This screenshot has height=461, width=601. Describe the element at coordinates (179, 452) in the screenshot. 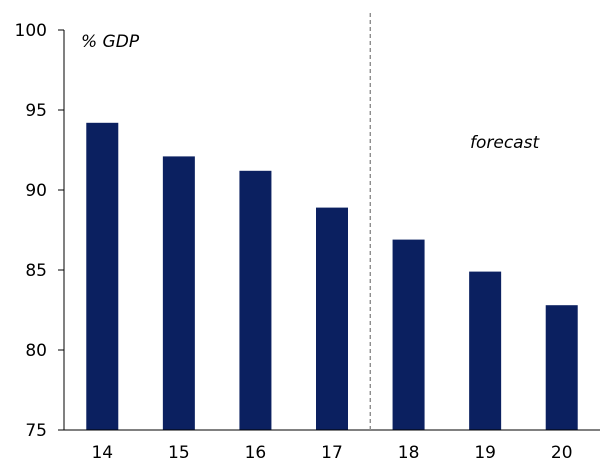

I see `x-tick-label-15: 15` at that location.